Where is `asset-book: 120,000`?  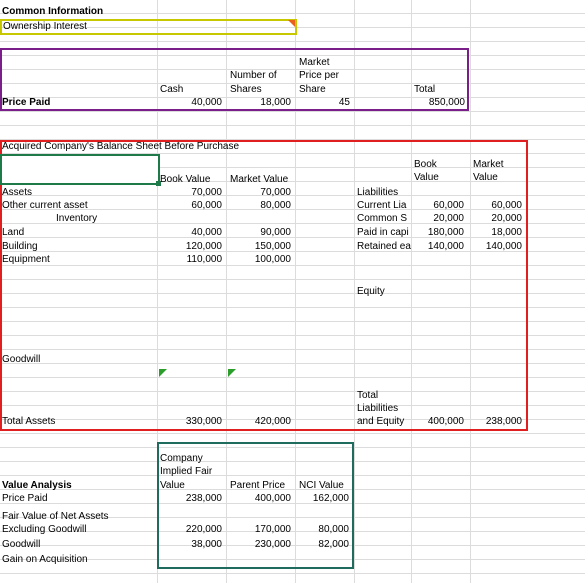
asset-book: 120,000 is located at coordinates (203, 246).